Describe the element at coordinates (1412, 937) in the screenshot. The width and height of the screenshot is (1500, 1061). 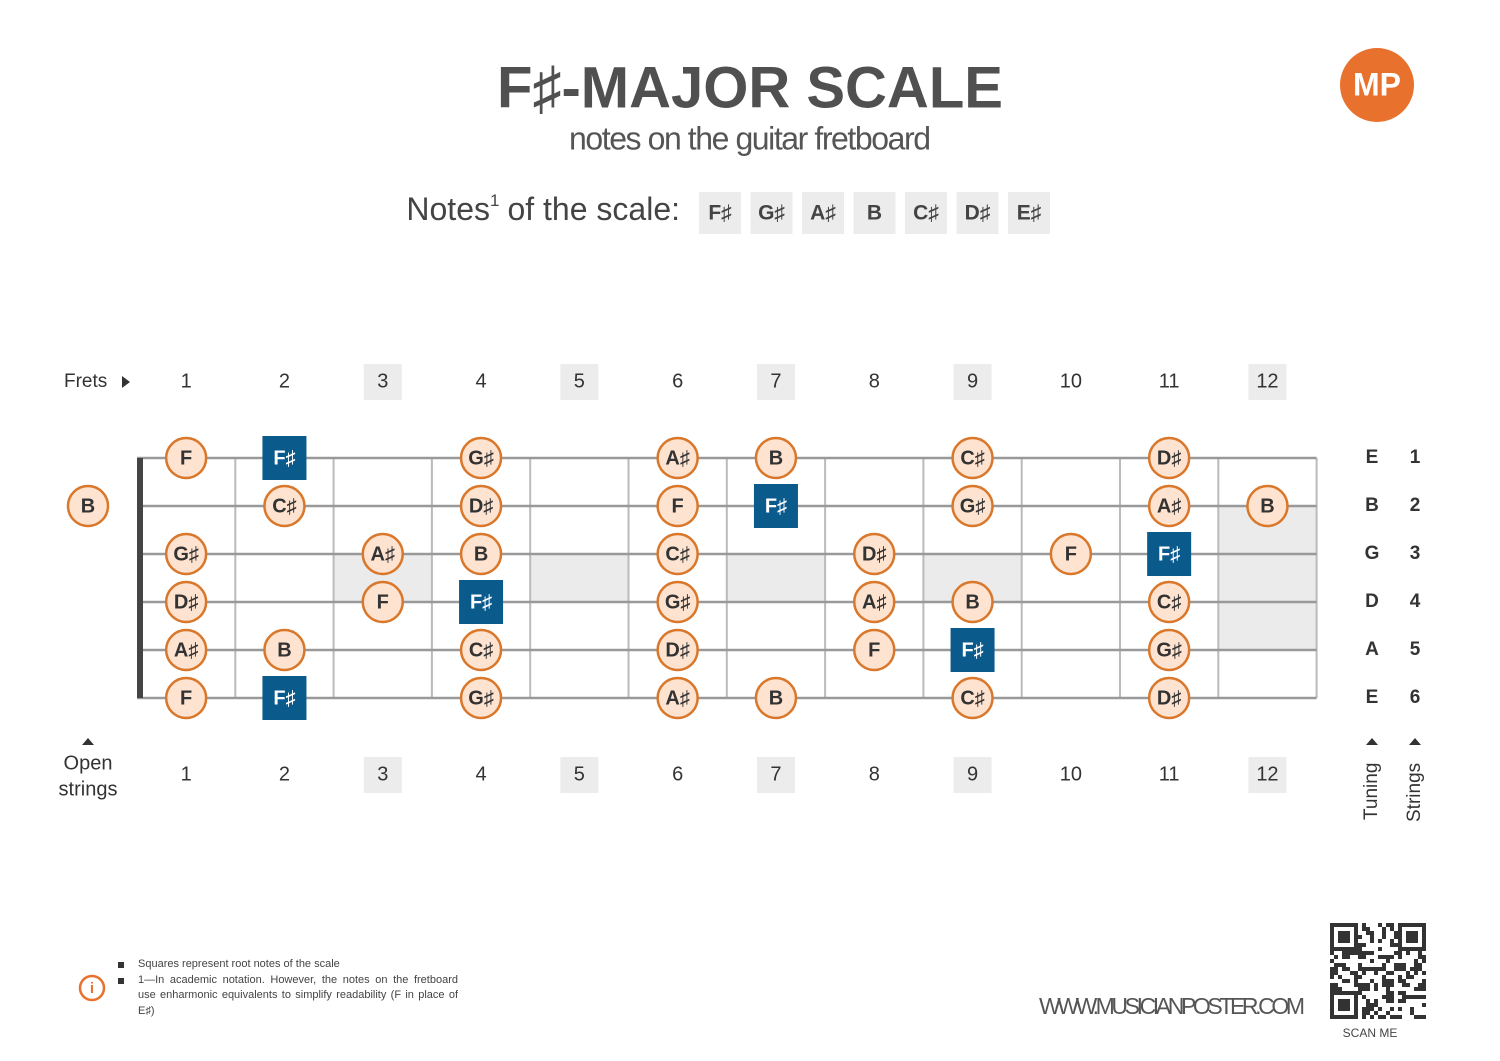
I see `qr-finder` at that location.